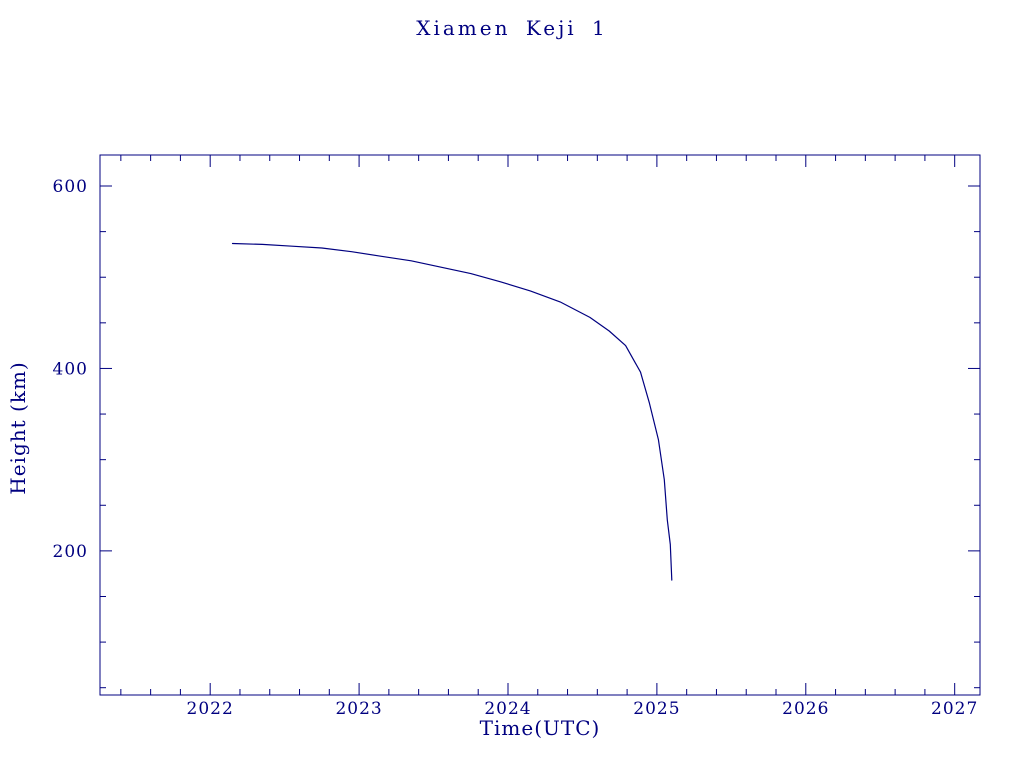  What do you see at coordinates (954, 709) in the screenshot?
I see `x-tick-label: 2027` at bounding box center [954, 709].